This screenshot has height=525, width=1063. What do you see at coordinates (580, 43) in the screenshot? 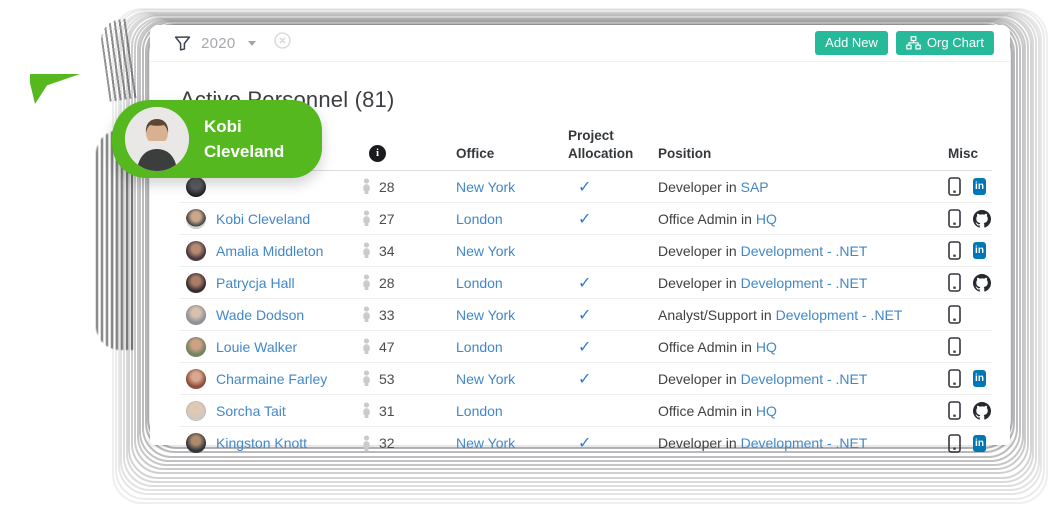
I see `filter-toolbar: 2020 Add New Org Chart` at bounding box center [580, 43].